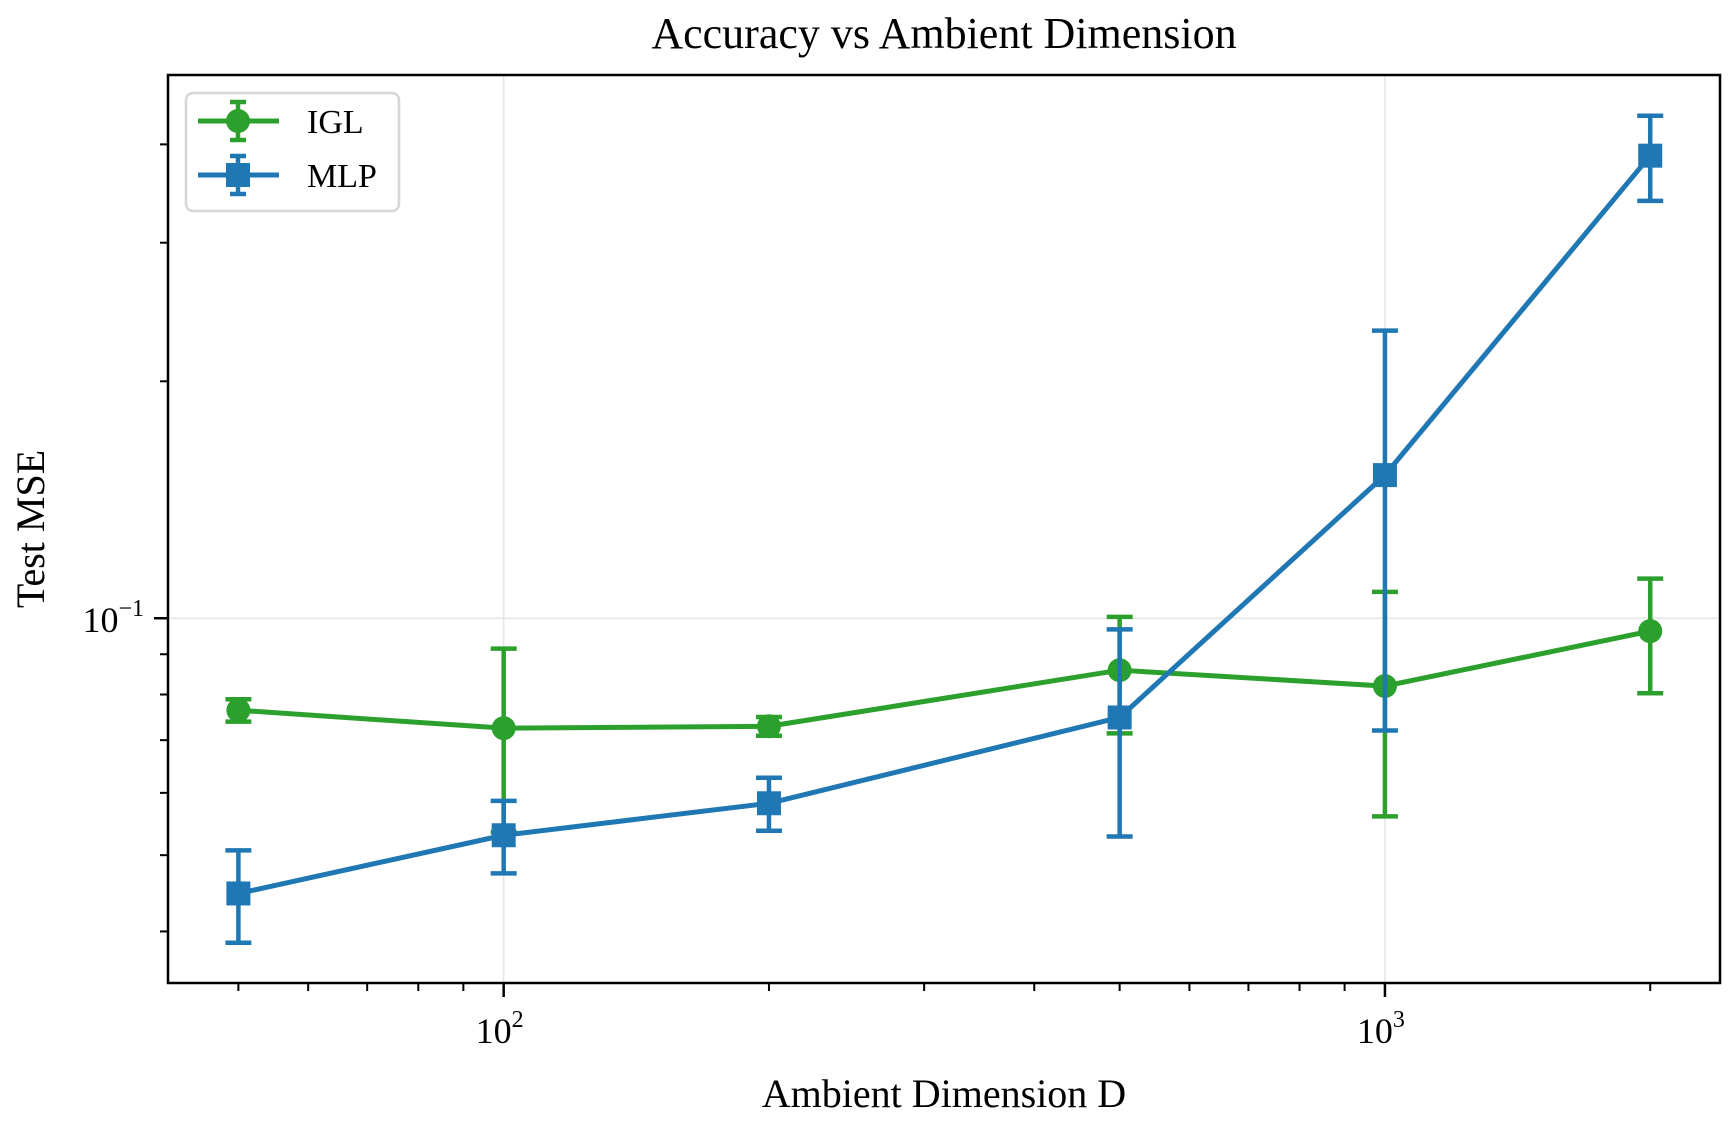  I want to click on chart-title: Accuracy vs Ambient Dimension, so click(943, 33).